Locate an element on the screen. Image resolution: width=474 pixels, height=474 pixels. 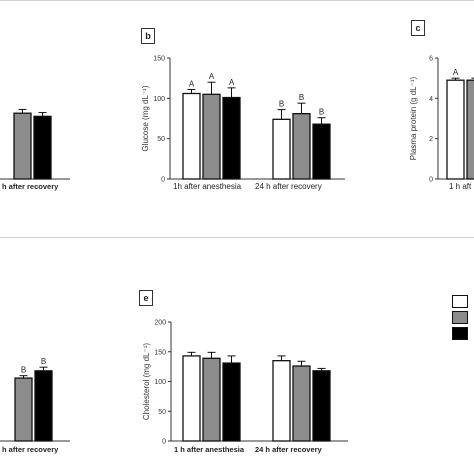
panel-letter-b: b is located at coordinates (148, 36).